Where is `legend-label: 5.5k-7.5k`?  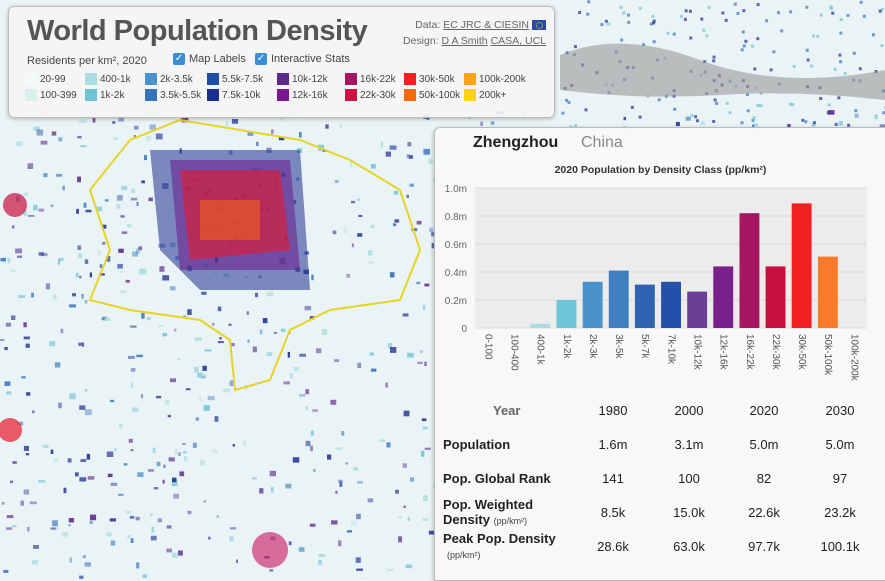 legend-label: 5.5k-7.5k is located at coordinates (242, 79).